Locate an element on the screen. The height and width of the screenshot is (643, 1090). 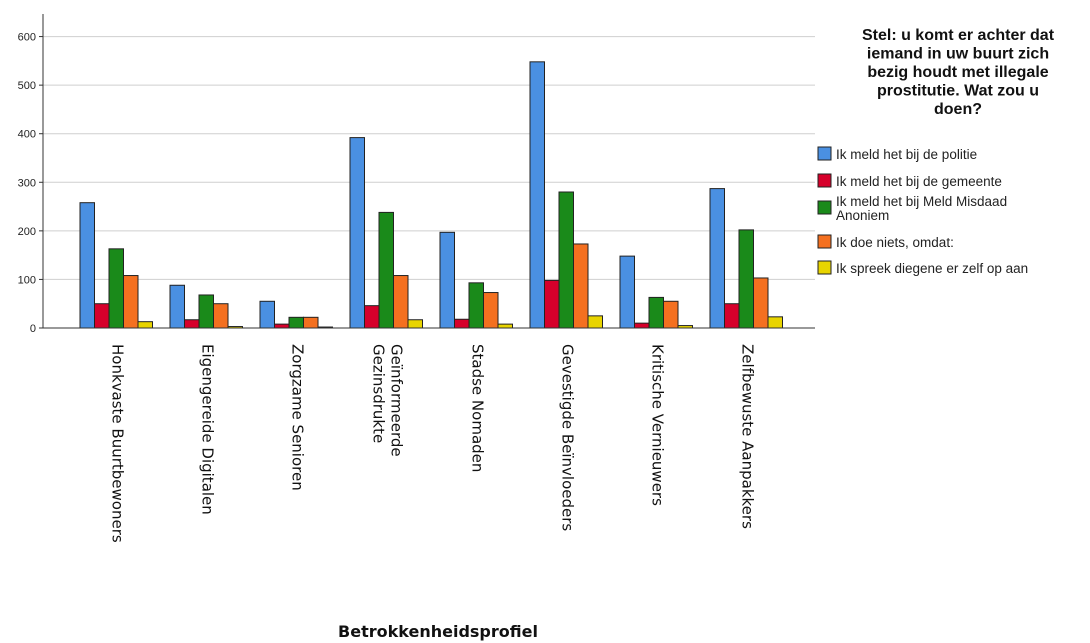
x-tick-label-line: Gezinsdrukte is located at coordinates (378, 393).